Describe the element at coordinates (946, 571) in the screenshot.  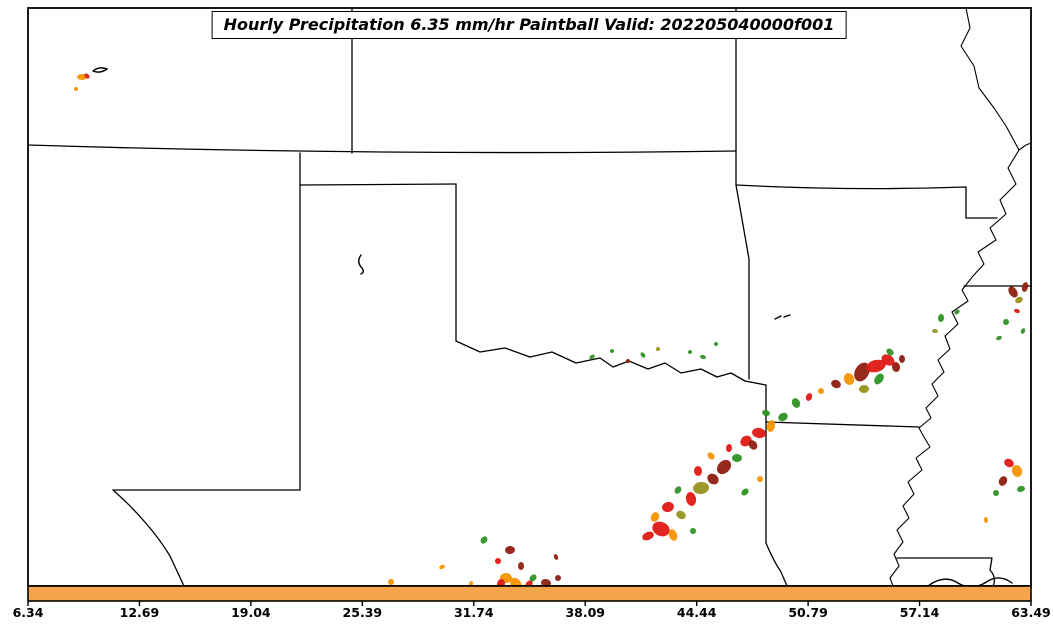
I see `border-louisiana-mississippi-31n` at that location.